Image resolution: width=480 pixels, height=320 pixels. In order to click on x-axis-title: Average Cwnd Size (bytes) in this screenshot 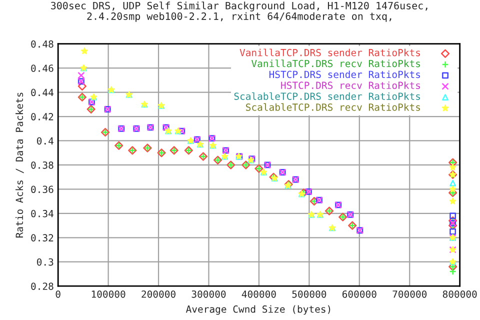, I will do `click(258, 310)`.